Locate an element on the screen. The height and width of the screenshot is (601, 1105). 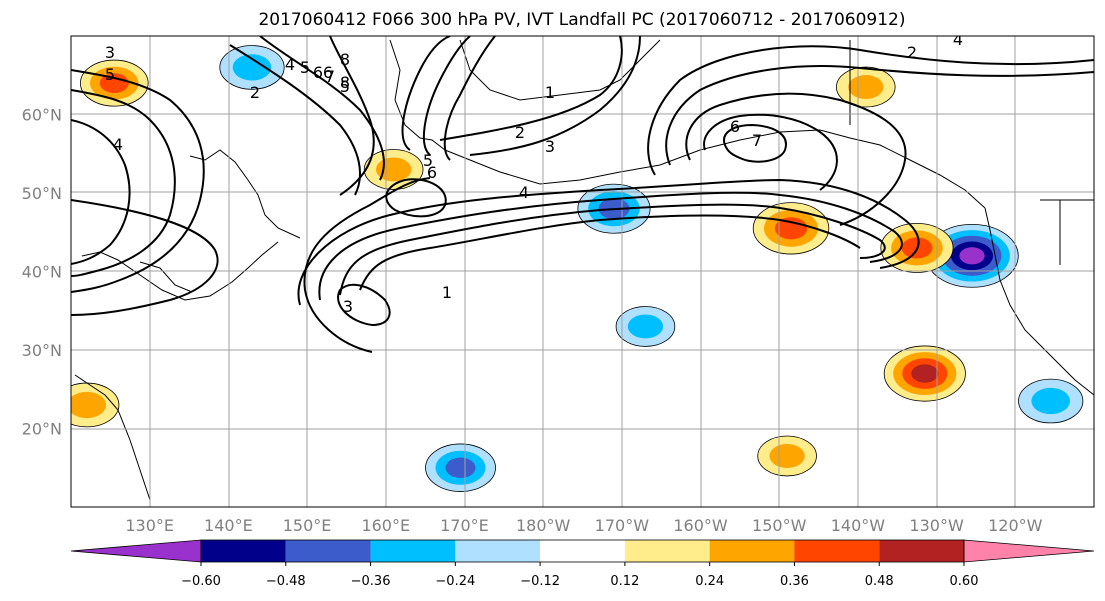
lon-label: 160°E is located at coordinates (385, 525).